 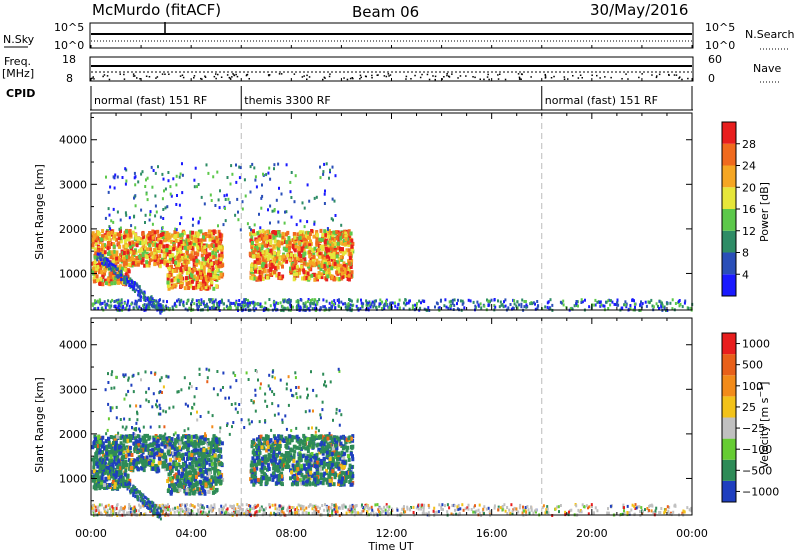 What do you see at coordinates (391, 35) in the screenshot?
I see `noise-strip-frame` at bounding box center [391, 35].